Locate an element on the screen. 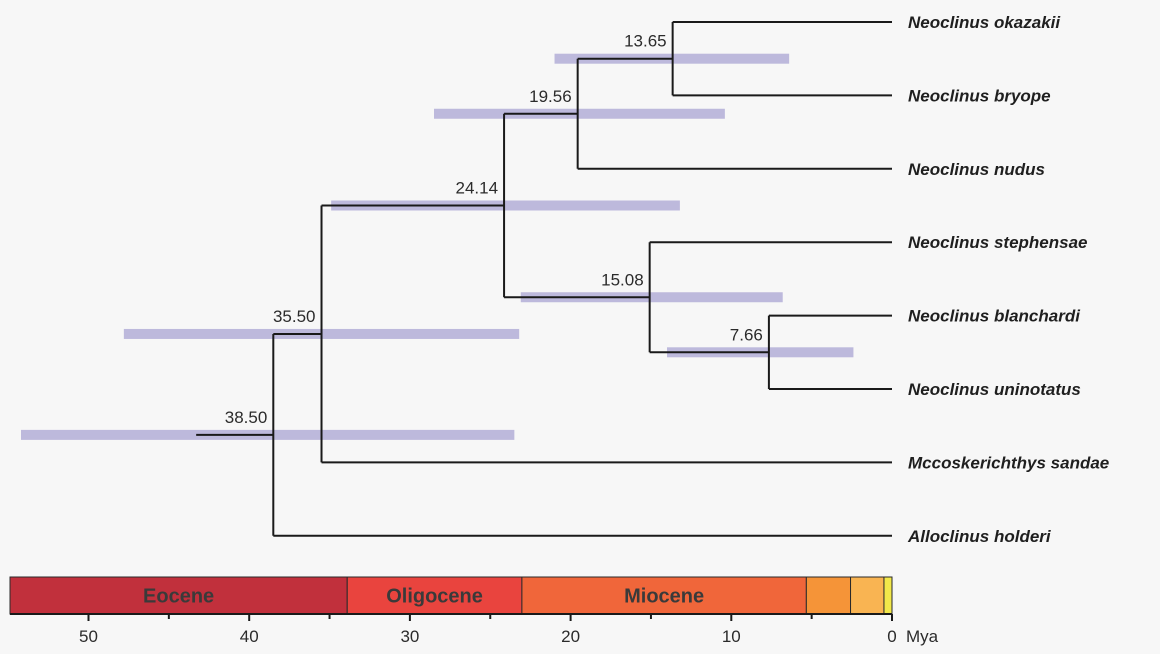  taxon-label-blanchardi: Neoclinus blanchardi is located at coordinates (994, 316).